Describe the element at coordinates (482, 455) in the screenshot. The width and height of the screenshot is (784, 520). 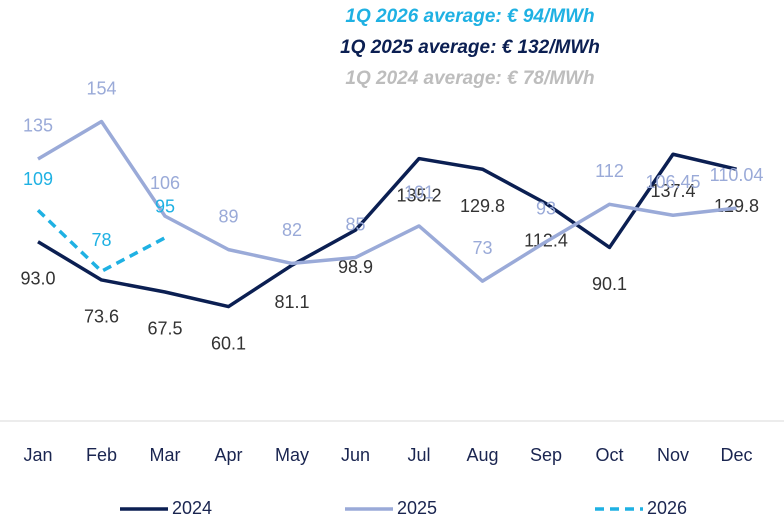
I see `x-tick-label: Aug` at that location.